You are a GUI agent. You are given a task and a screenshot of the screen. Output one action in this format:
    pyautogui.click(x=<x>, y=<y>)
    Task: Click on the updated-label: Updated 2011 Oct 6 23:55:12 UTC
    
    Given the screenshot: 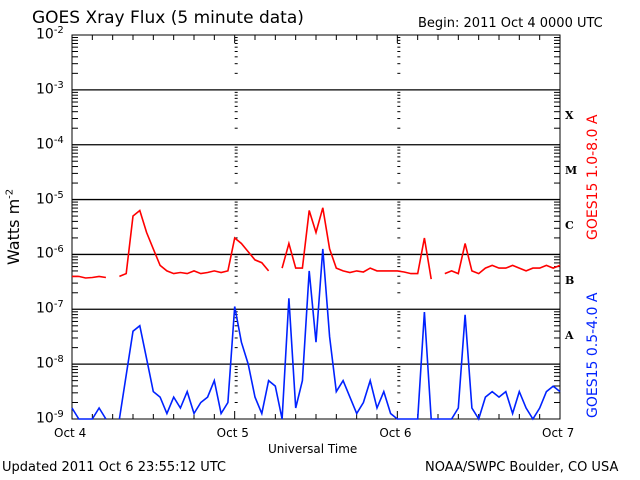 What is the action you would take?
    pyautogui.click(x=114, y=467)
    